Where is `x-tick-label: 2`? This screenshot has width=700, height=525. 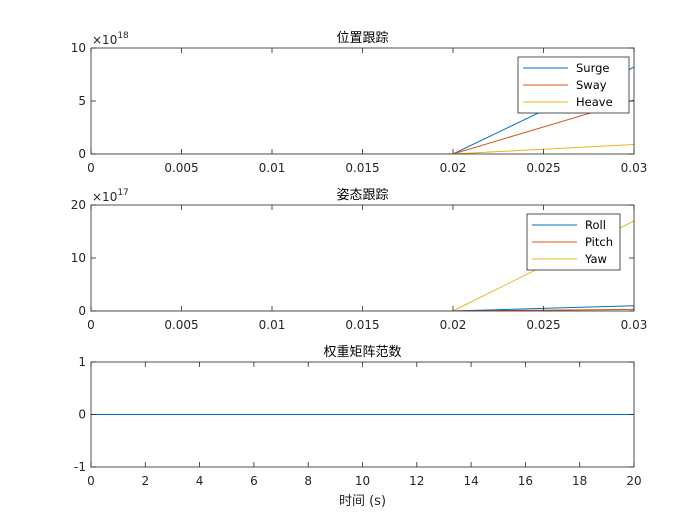 x-tick-label: 2 is located at coordinates (145, 481).